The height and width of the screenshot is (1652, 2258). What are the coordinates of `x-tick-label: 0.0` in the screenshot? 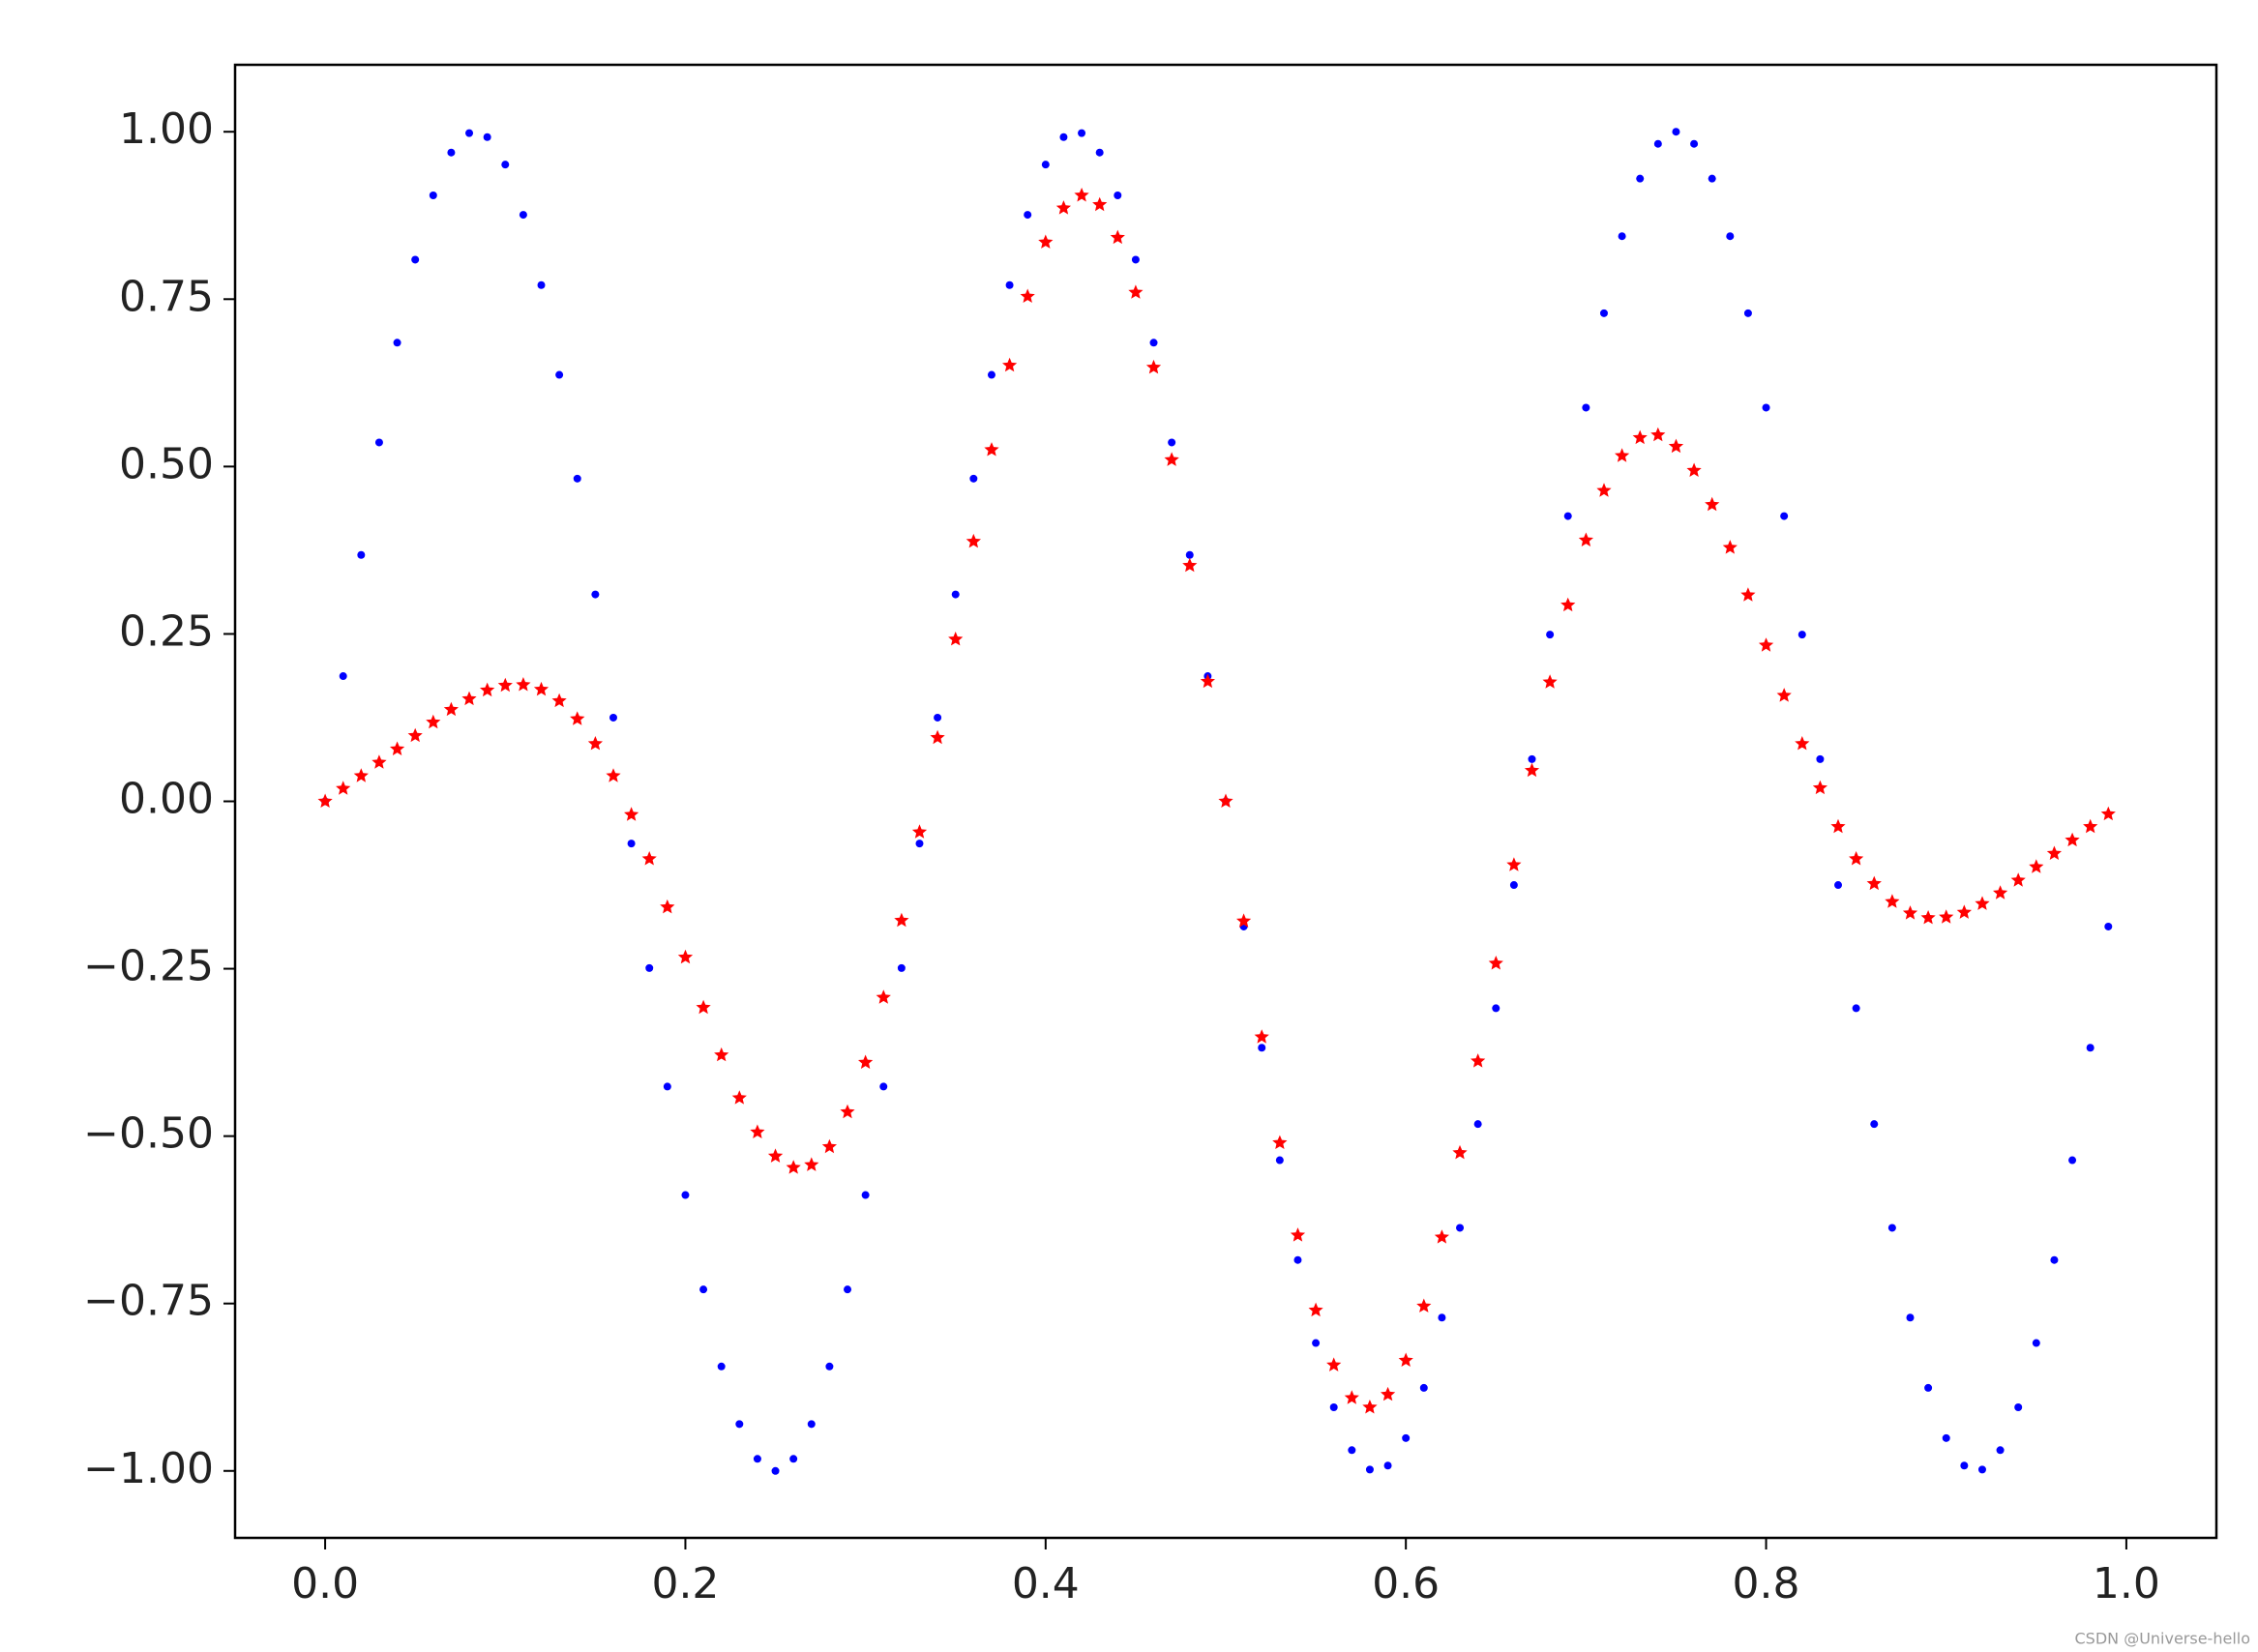 It's located at (325, 1583).